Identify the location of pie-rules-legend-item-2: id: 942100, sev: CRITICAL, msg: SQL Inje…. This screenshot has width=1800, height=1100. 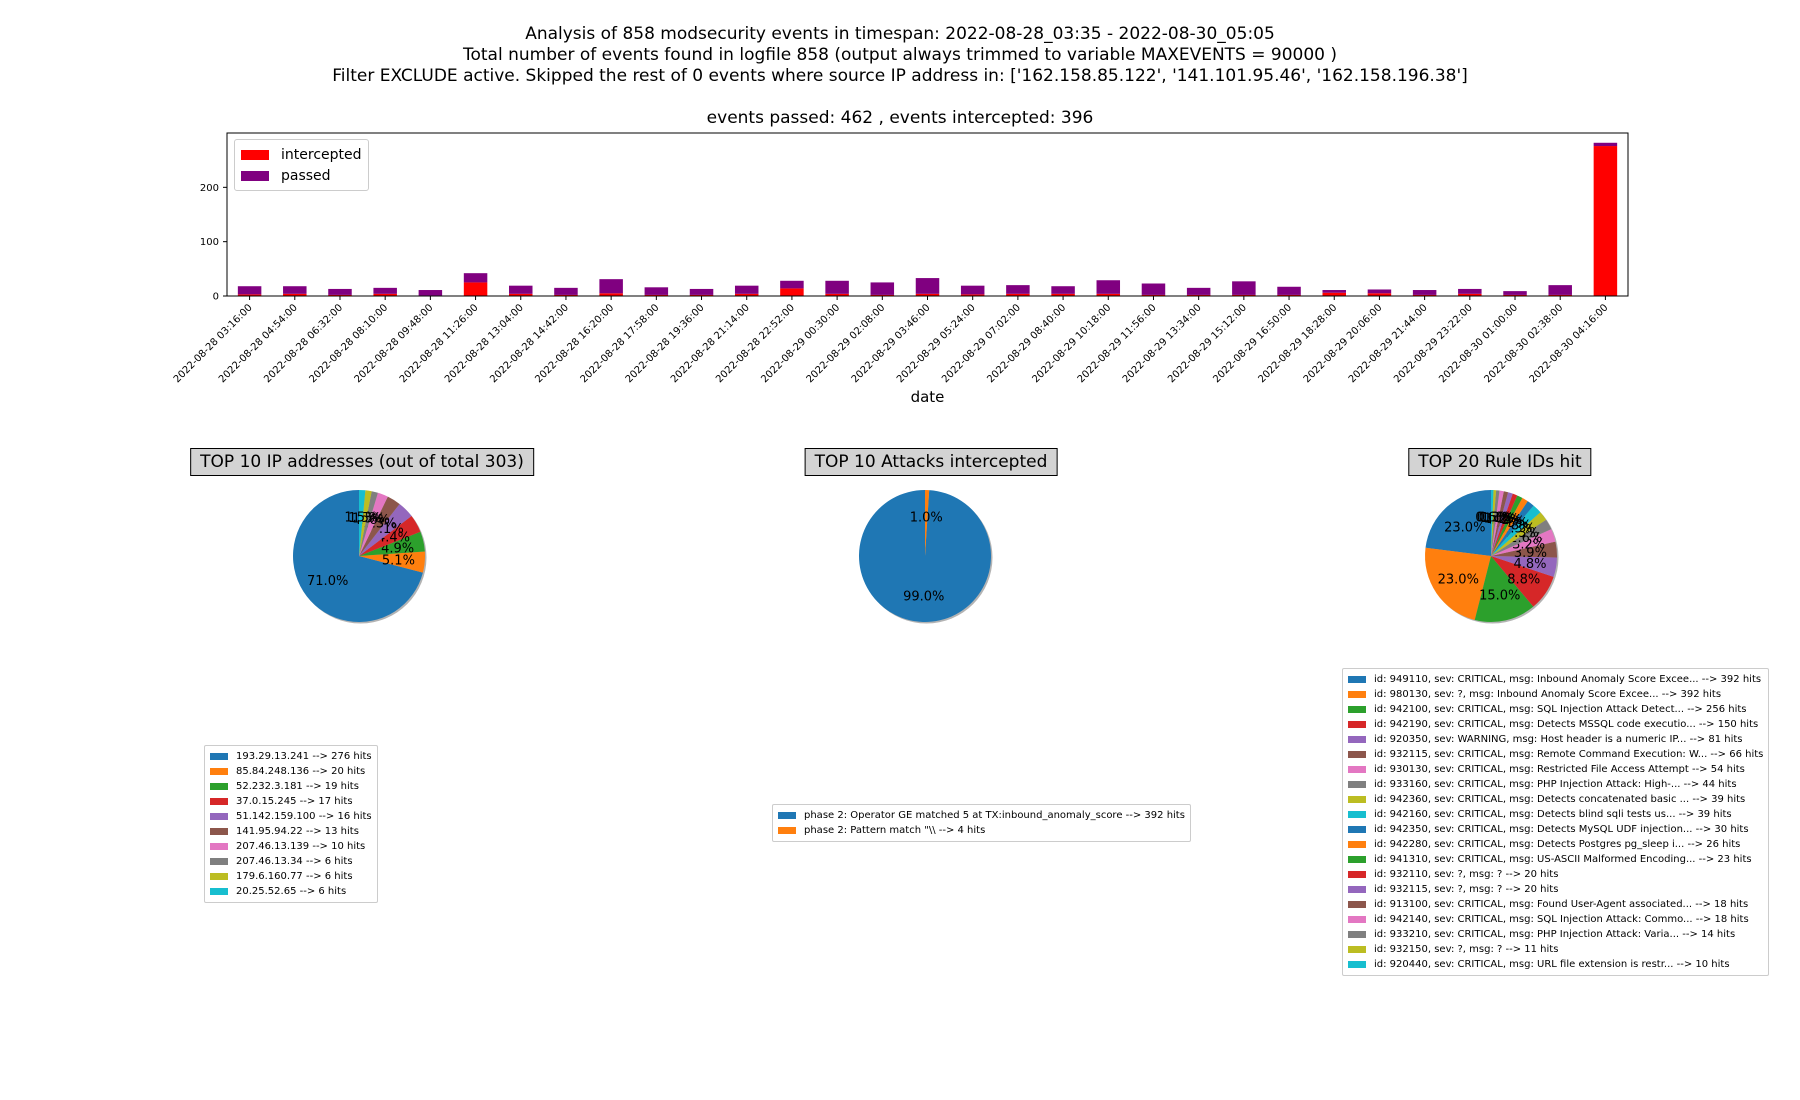
(1555, 709).